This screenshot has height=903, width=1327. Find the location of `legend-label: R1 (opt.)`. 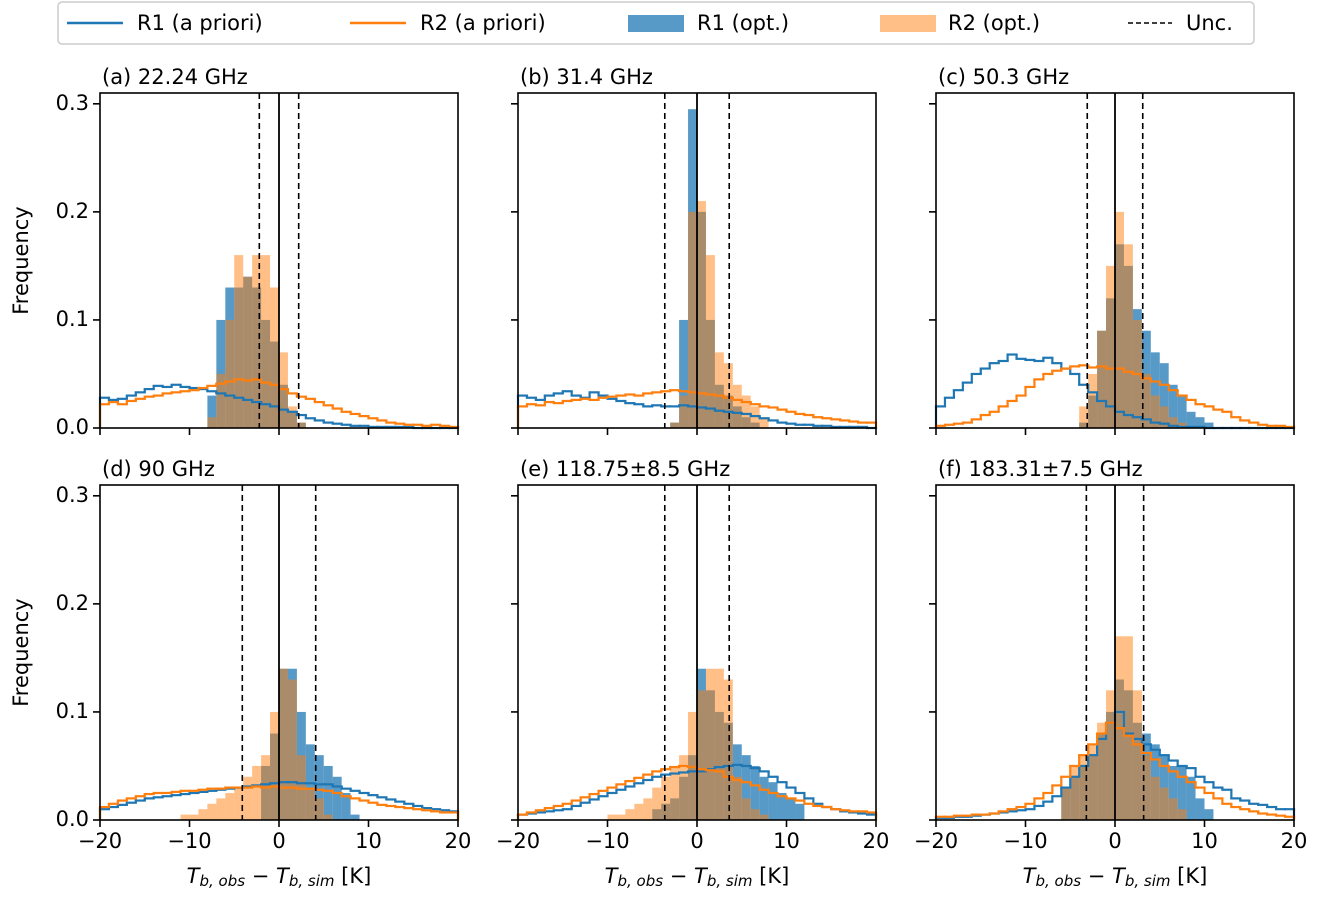

legend-label: R1 (opt.) is located at coordinates (743, 23).